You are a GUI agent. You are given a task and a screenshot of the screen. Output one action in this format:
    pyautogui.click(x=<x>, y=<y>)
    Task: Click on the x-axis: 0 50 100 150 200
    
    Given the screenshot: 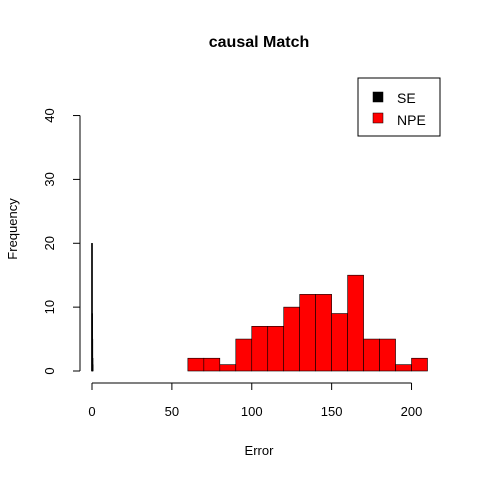 What is the action you would take?
    pyautogui.click(x=255, y=400)
    